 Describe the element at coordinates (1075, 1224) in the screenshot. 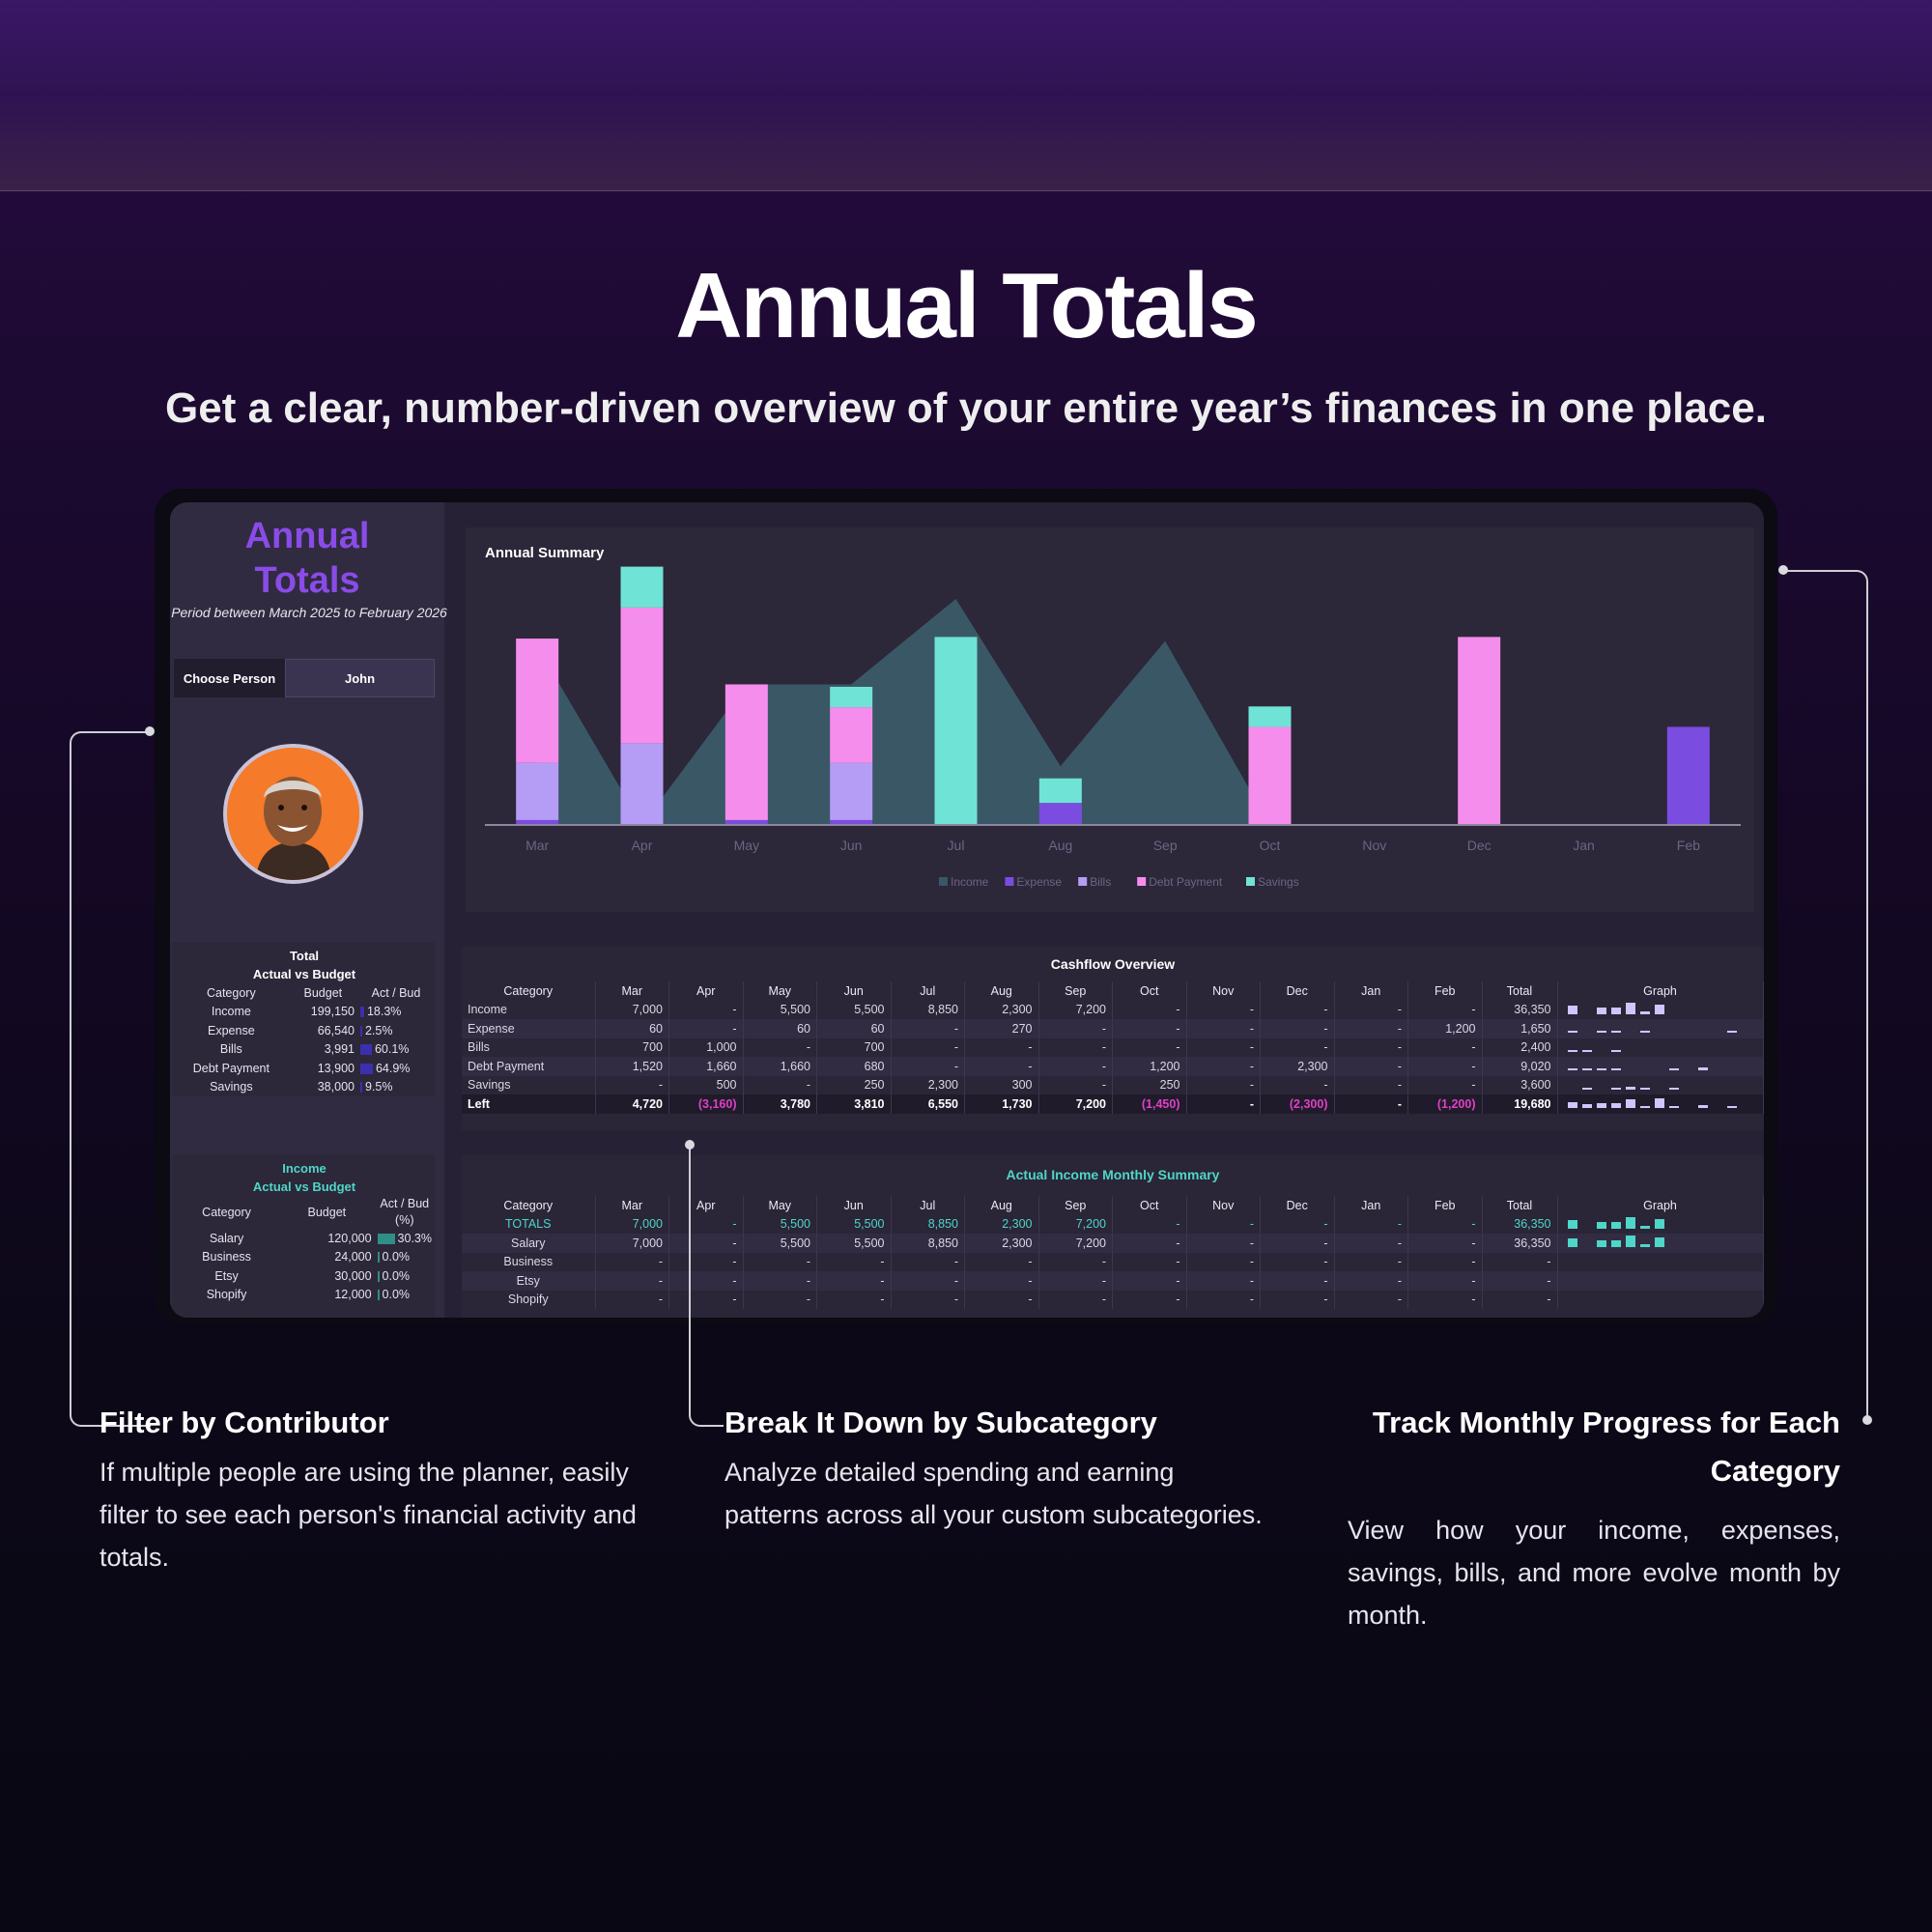

I see `row-value: 7,200` at that location.